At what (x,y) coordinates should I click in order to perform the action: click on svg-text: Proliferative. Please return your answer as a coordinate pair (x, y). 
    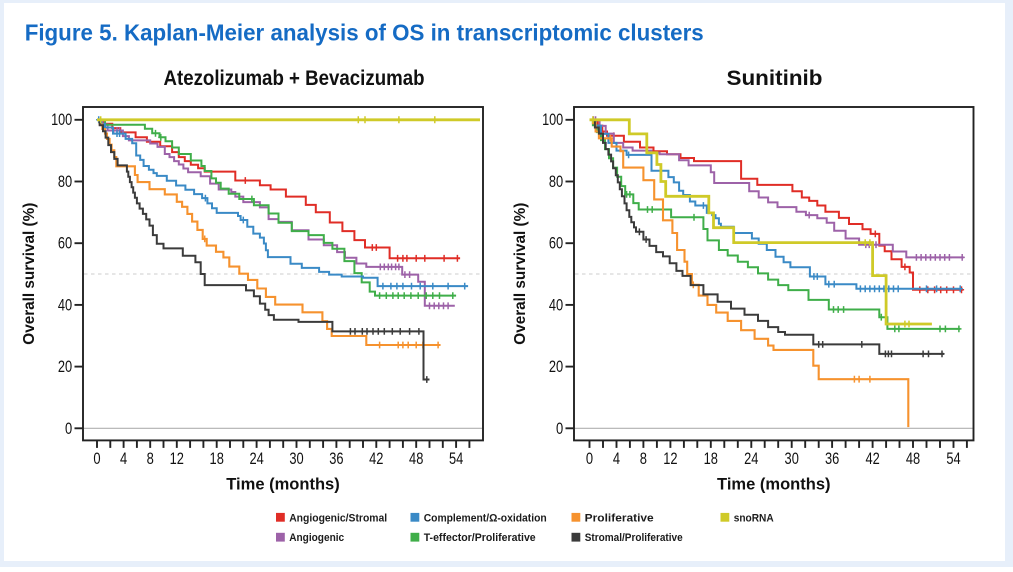
    Looking at the image, I should click on (619, 518).